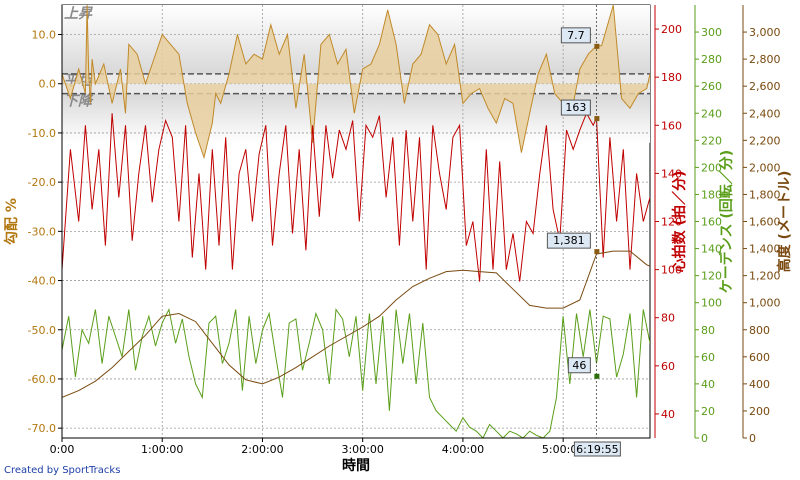 The width and height of the screenshot is (800, 480). What do you see at coordinates (79, 101) in the screenshot?
I see `zone-down-label: 下降` at bounding box center [79, 101].